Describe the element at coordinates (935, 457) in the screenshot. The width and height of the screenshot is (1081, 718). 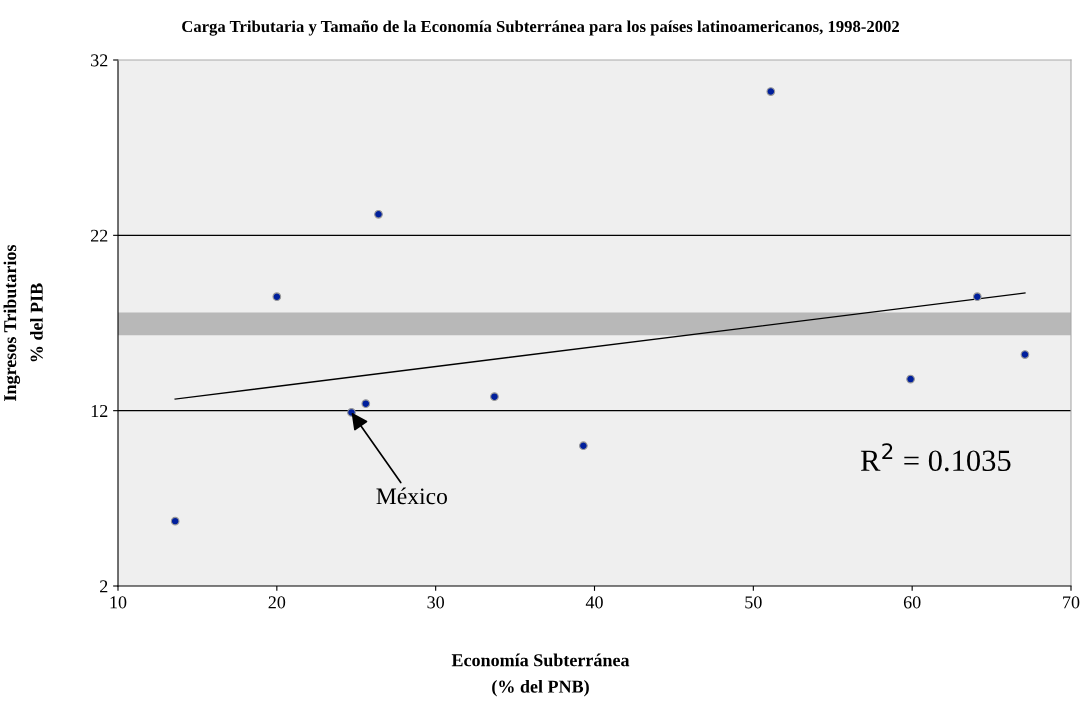
I see `annotation: R$^{2}$ = 0.1035` at that location.